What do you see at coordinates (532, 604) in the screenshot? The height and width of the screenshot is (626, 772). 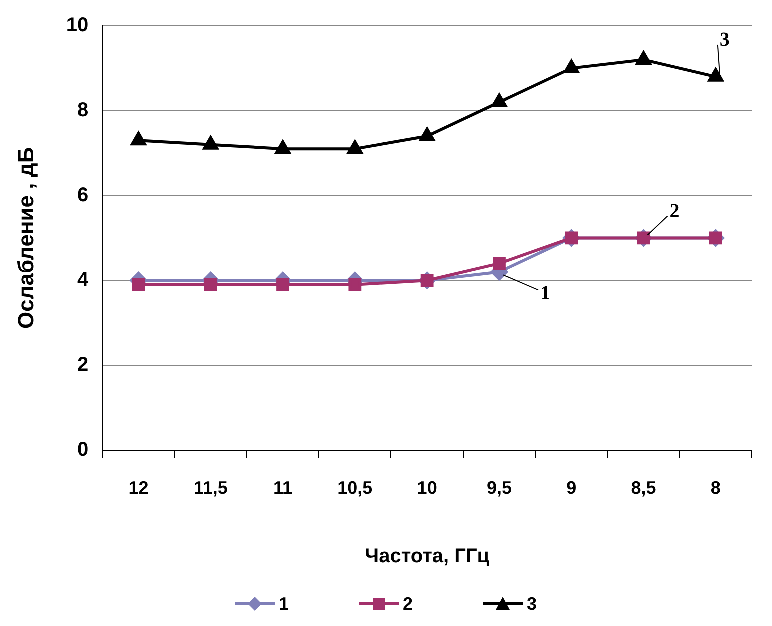 I see `legend-label: 3` at bounding box center [532, 604].